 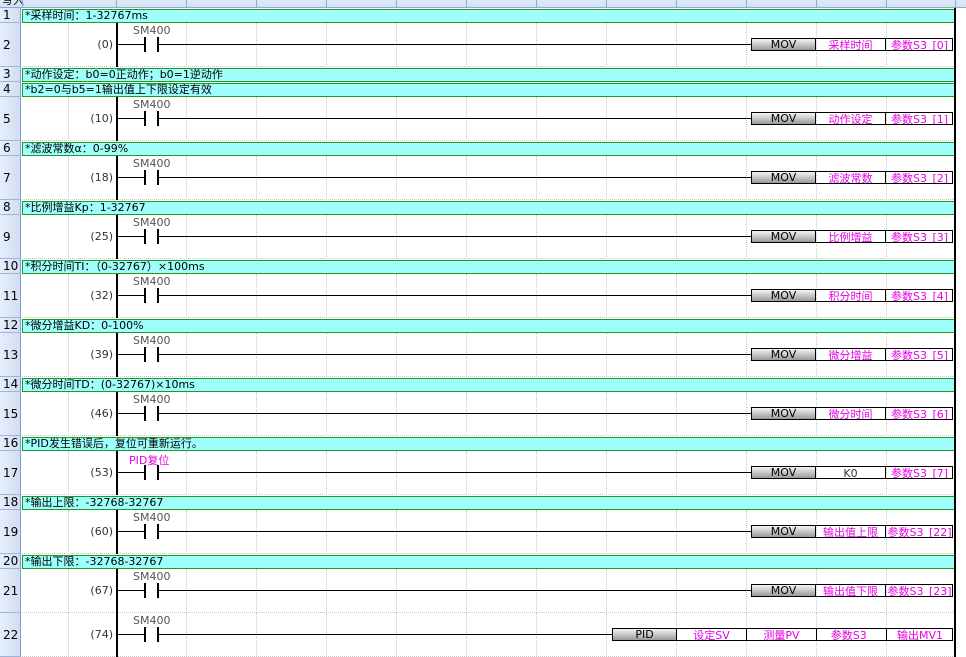 What do you see at coordinates (10, 473) in the screenshot?
I see `row-number: 17` at bounding box center [10, 473].